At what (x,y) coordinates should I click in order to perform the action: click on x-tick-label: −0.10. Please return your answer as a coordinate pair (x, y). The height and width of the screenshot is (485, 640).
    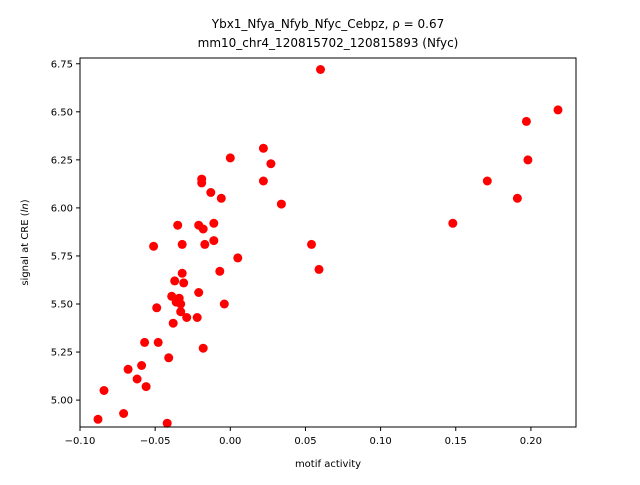
    Looking at the image, I should click on (80, 441).